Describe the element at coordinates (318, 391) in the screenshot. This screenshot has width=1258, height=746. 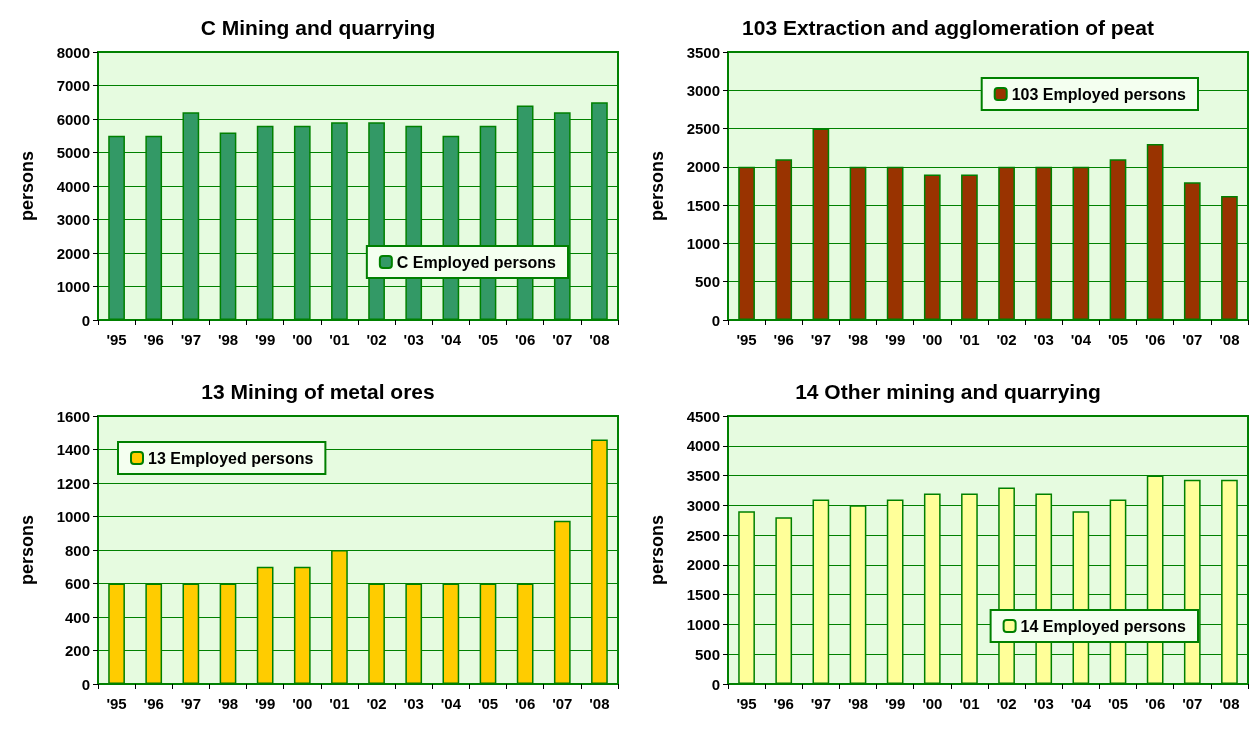
I see `chart-title: 13 Mining of metal ores` at that location.